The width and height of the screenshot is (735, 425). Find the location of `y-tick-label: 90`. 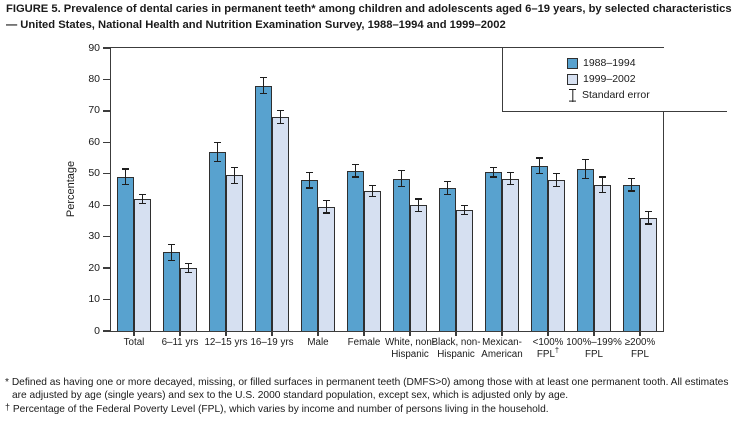

y-tick-label: 90 is located at coordinates (94, 47).